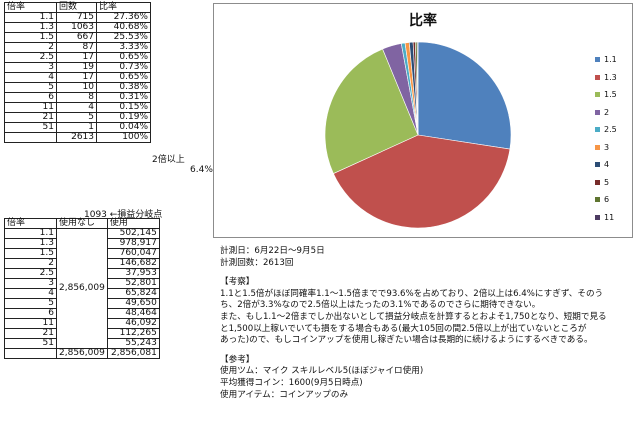 This screenshot has height=434, width=640. What do you see at coordinates (30, 233) in the screenshot?
I see `rate-cell: 1.1` at bounding box center [30, 233].